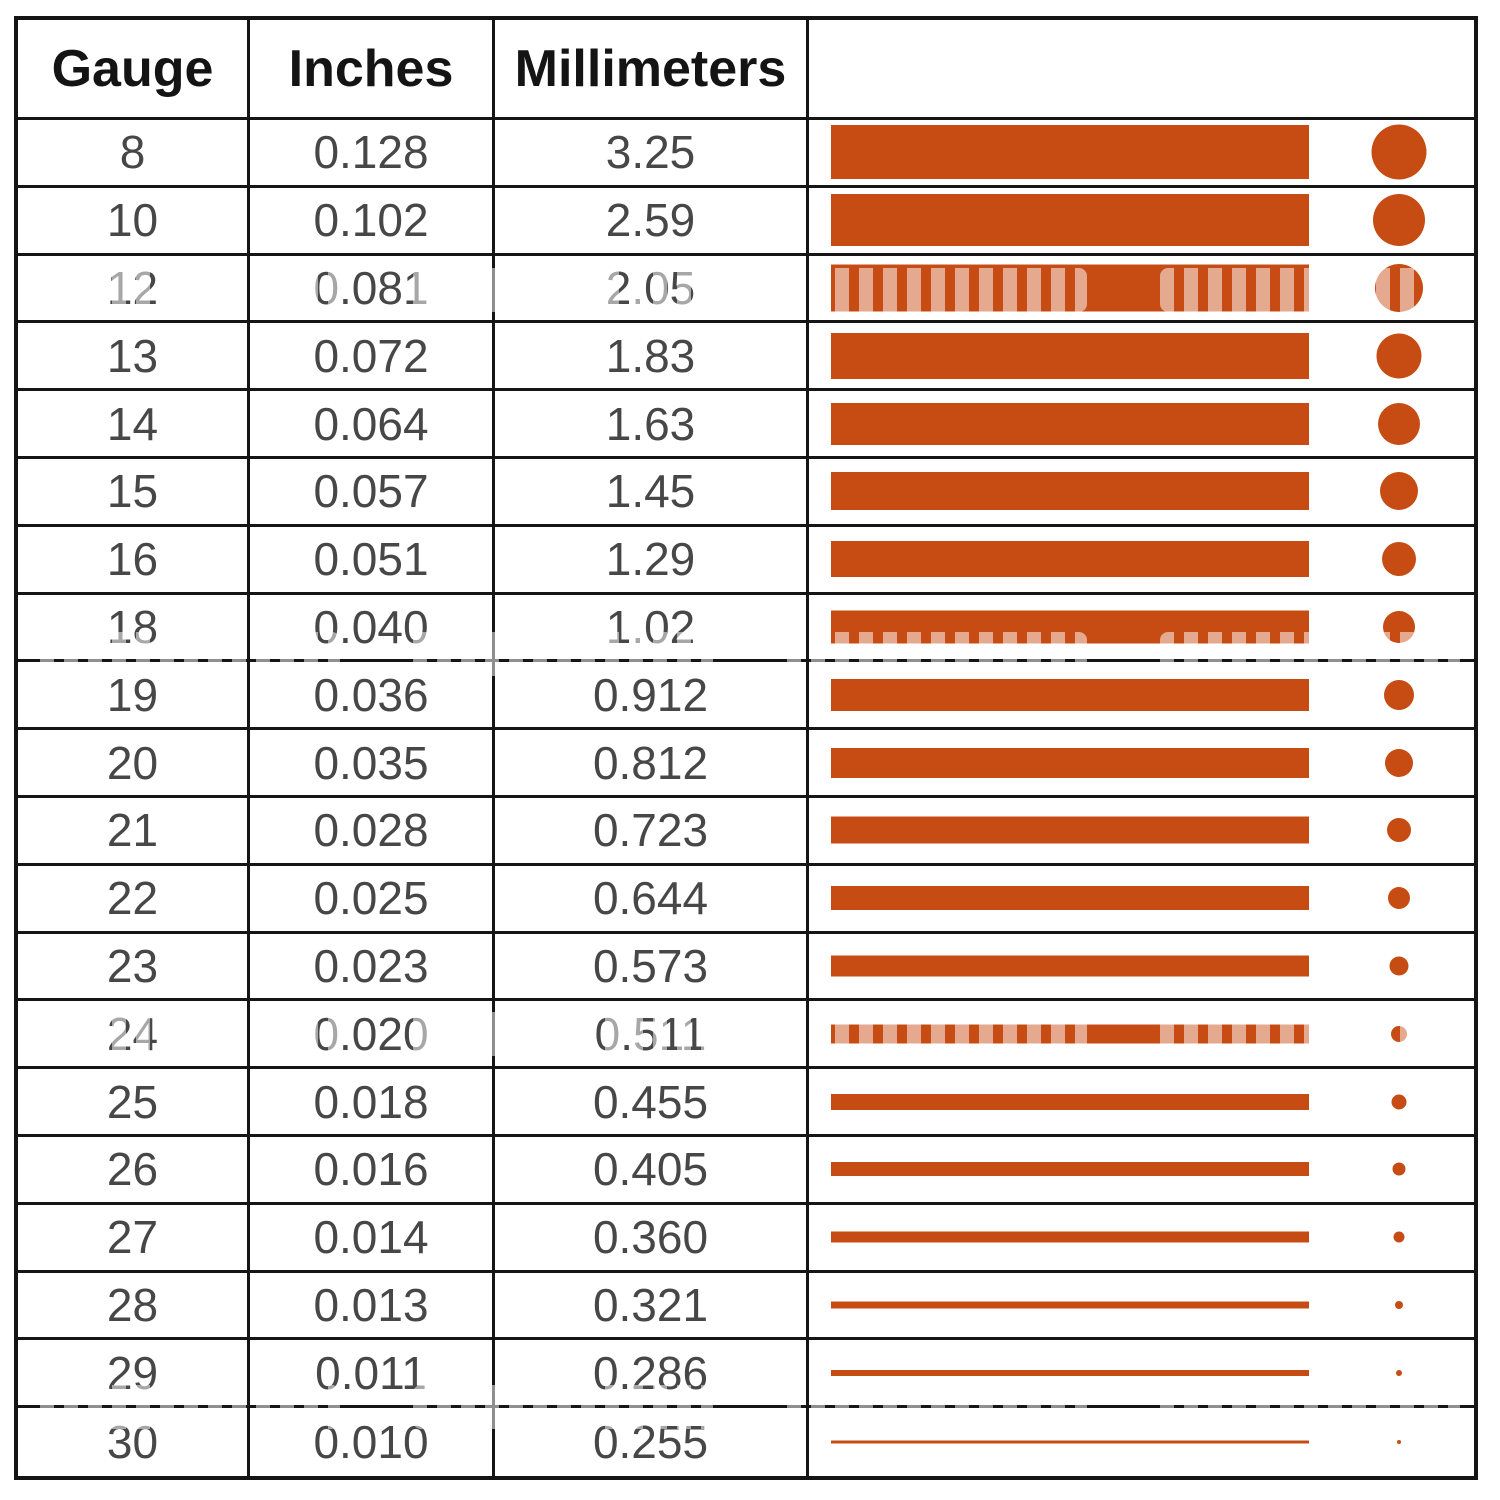  What do you see at coordinates (652, 831) in the screenshot?
I see `millimeters-value: 0.723` at bounding box center [652, 831].